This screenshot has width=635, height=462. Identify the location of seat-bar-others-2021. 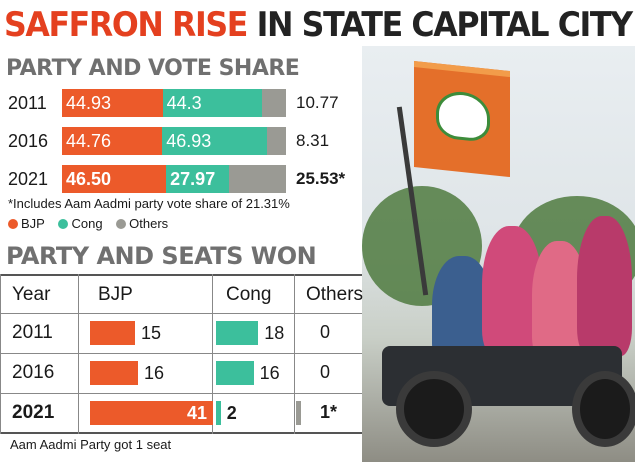
(298, 413).